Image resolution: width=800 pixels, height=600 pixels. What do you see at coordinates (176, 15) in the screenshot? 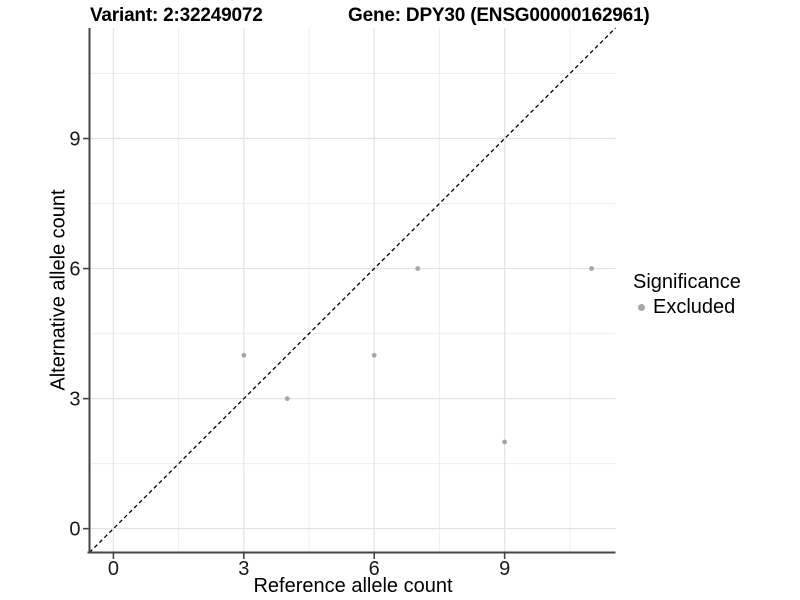
I see `variant-title: Variant: 2:32249072` at bounding box center [176, 15].